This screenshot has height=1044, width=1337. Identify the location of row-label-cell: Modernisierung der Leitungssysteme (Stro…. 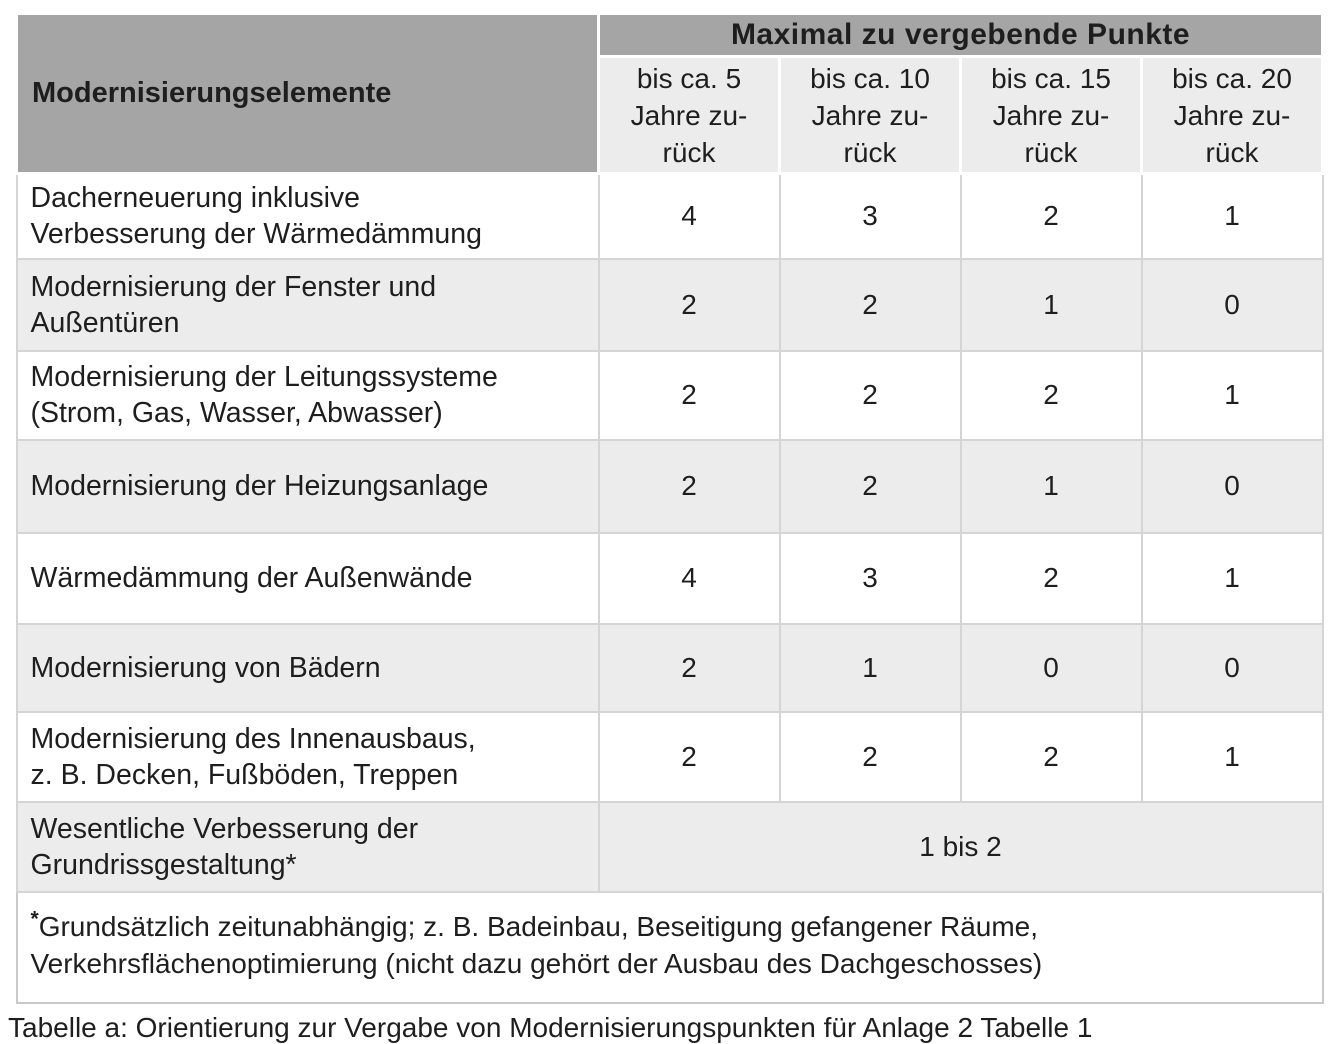
(307, 395).